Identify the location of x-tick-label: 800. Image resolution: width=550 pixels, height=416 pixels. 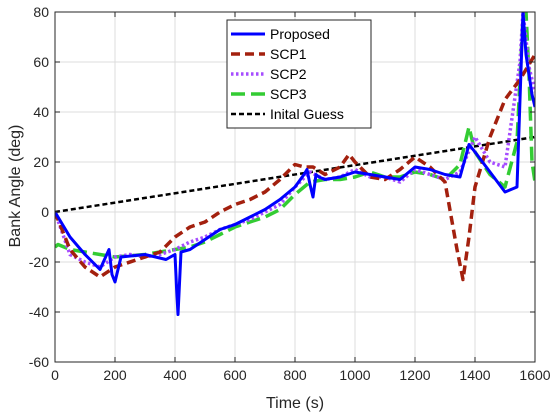
(295, 375).